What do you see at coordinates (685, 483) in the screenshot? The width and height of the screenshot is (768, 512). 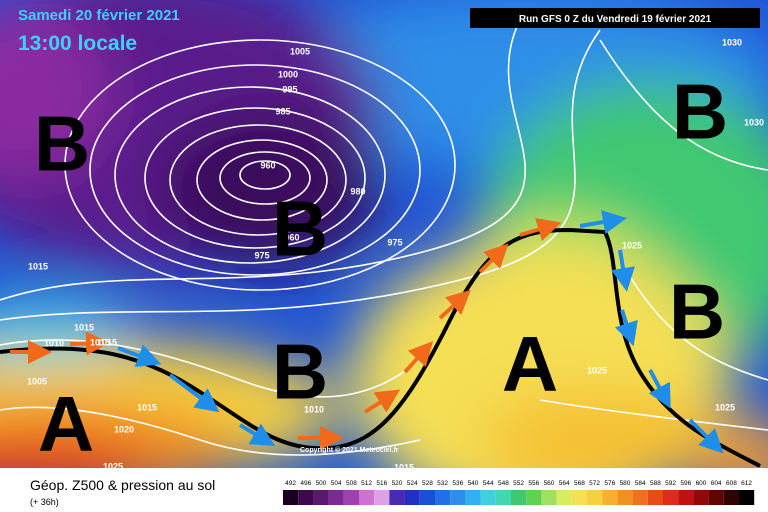 I see `scale-label: 596` at bounding box center [685, 483].